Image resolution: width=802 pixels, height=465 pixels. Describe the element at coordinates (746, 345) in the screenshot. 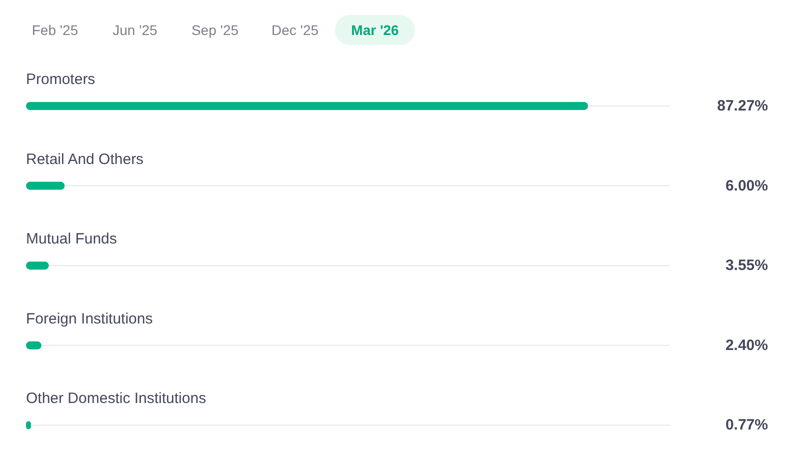

I see `data-label: 2.40%` at that location.